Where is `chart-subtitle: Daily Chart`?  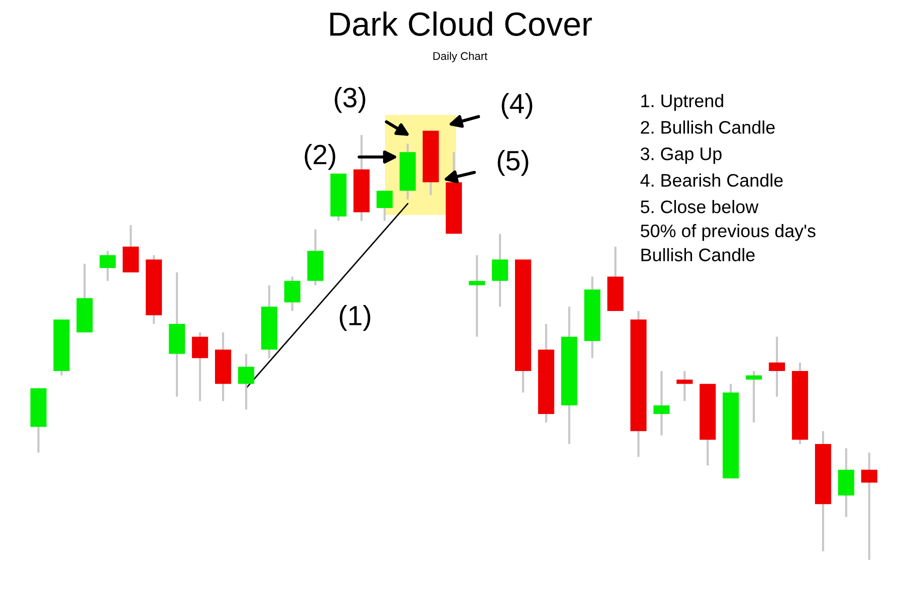
chart-subtitle: Daily Chart is located at coordinates (460, 57).